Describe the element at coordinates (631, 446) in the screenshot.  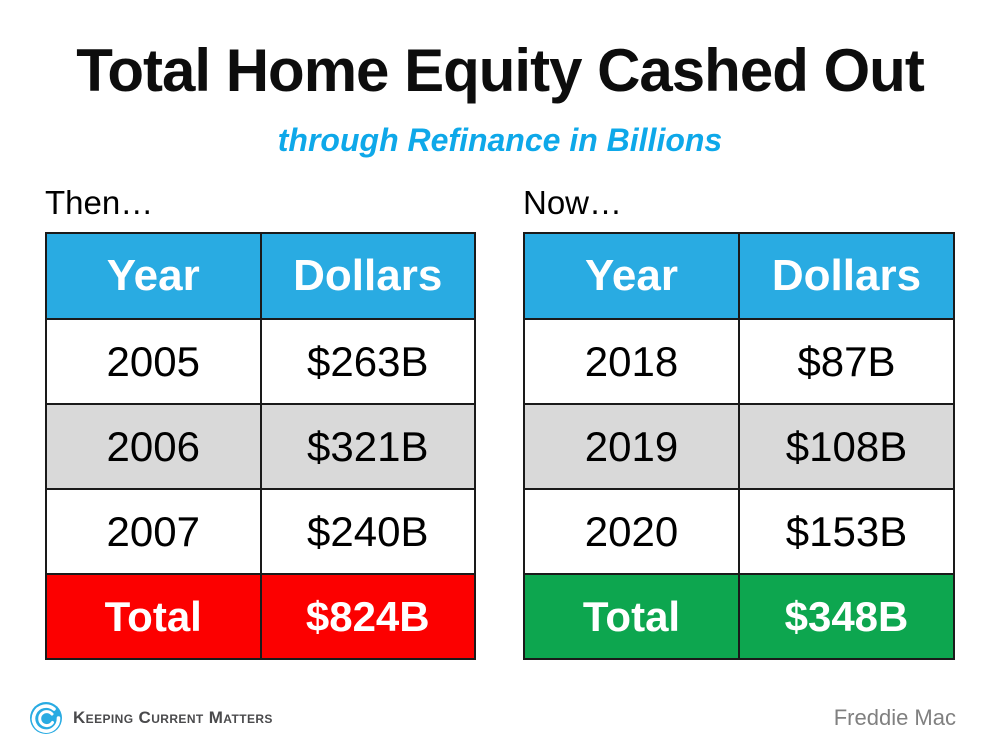
I see `now-year-2019: 2019` at that location.